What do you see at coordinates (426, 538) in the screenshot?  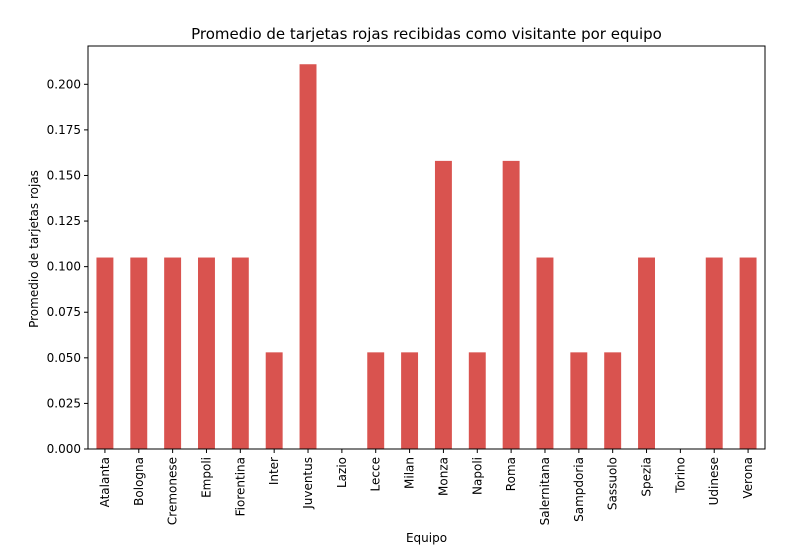 I see `x-axis-label: Equipo` at bounding box center [426, 538].